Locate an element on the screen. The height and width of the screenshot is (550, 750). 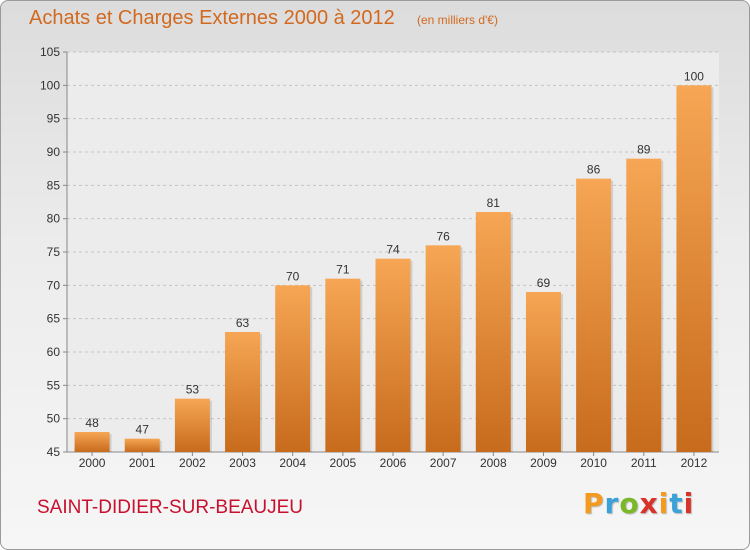
x-tick-label: 2008 is located at coordinates (493, 463).